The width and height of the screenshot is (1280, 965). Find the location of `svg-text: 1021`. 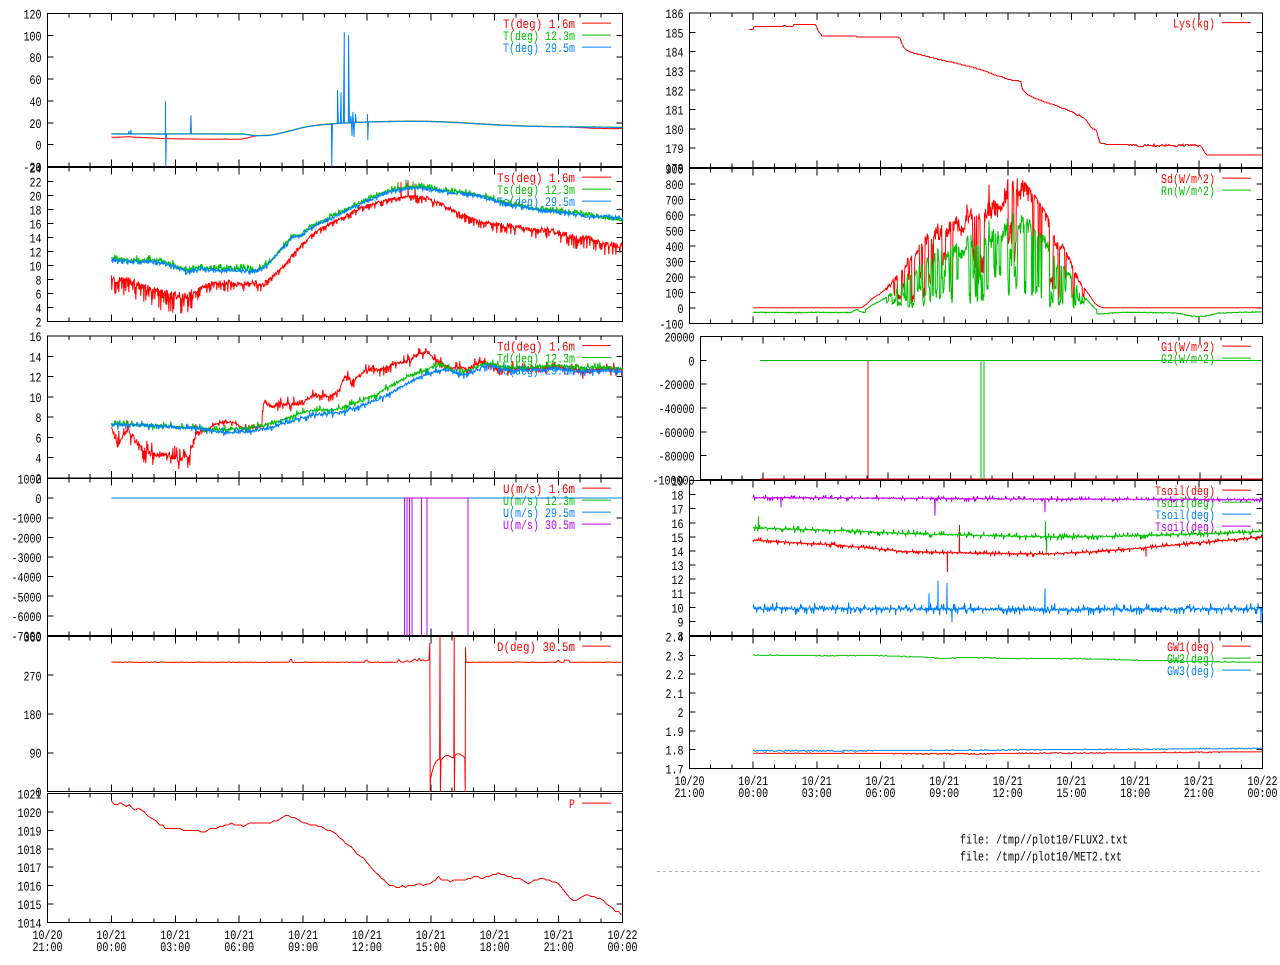

svg-text: 1021 is located at coordinates (30, 795).